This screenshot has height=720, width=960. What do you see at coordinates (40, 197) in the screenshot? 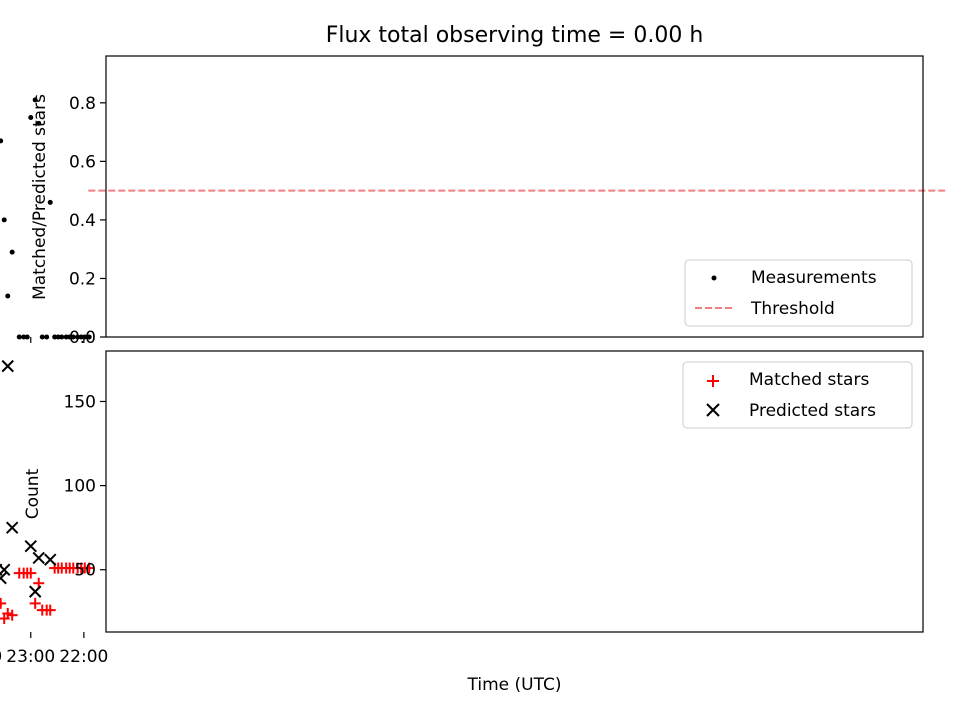
I see `top-y-axis-label: Matched/Predicted stars` at bounding box center [40, 197].